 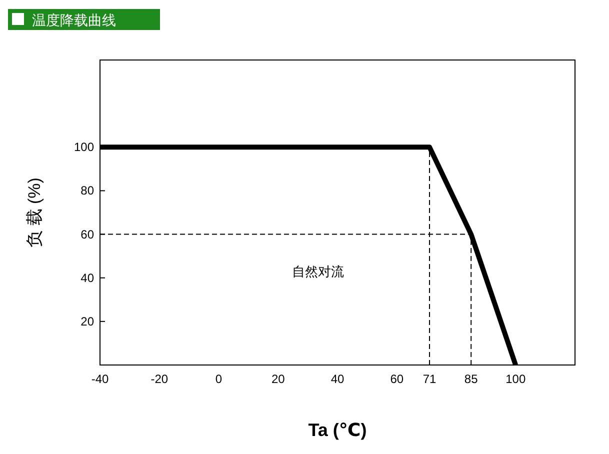 I want to click on chart-title: 温度降载曲线, so click(x=74, y=20).